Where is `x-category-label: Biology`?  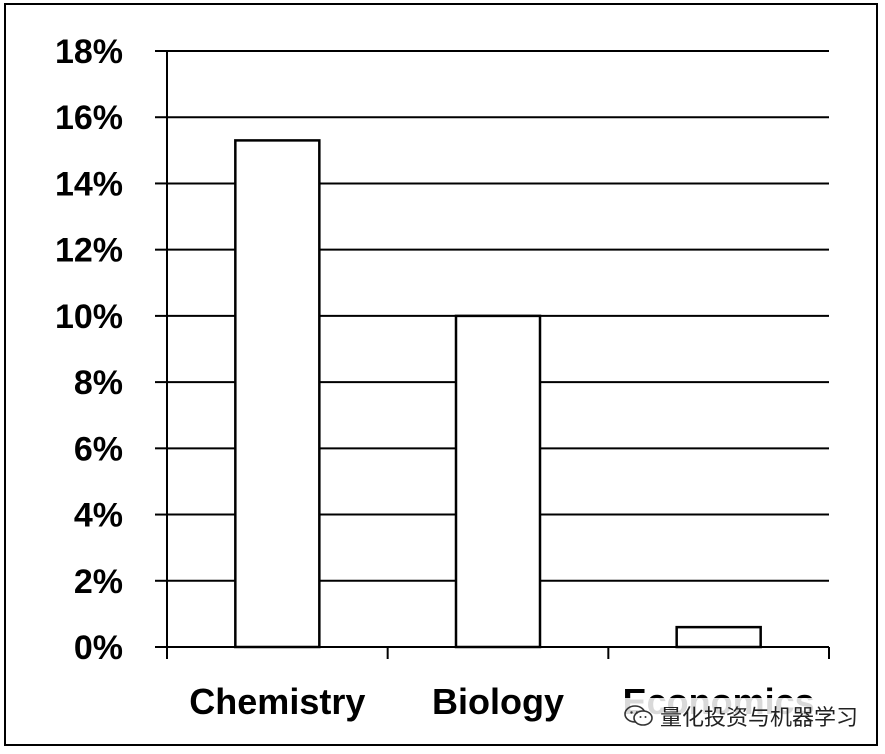
x-category-label: Biology is located at coordinates (498, 701).